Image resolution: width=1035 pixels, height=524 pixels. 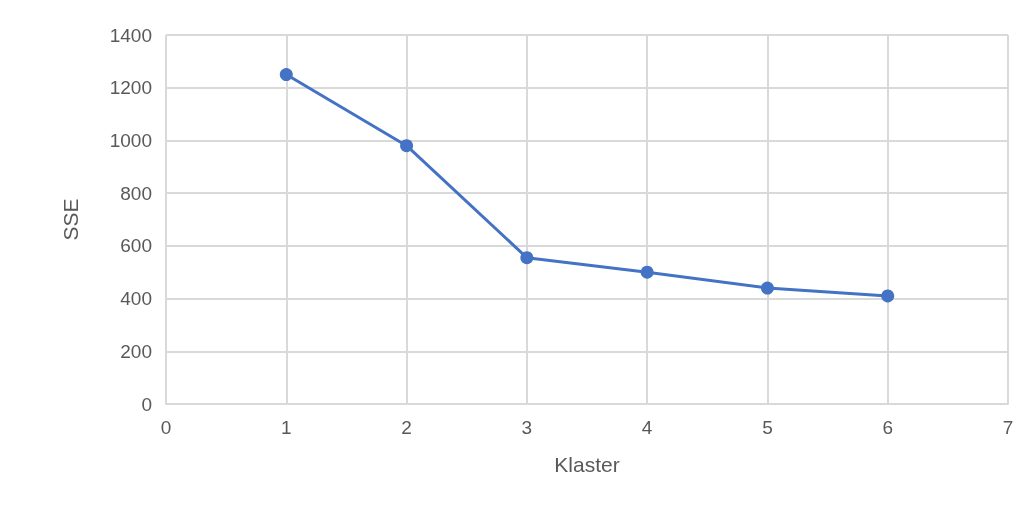 I want to click on y-tick-label: 0, so click(x=146, y=404).